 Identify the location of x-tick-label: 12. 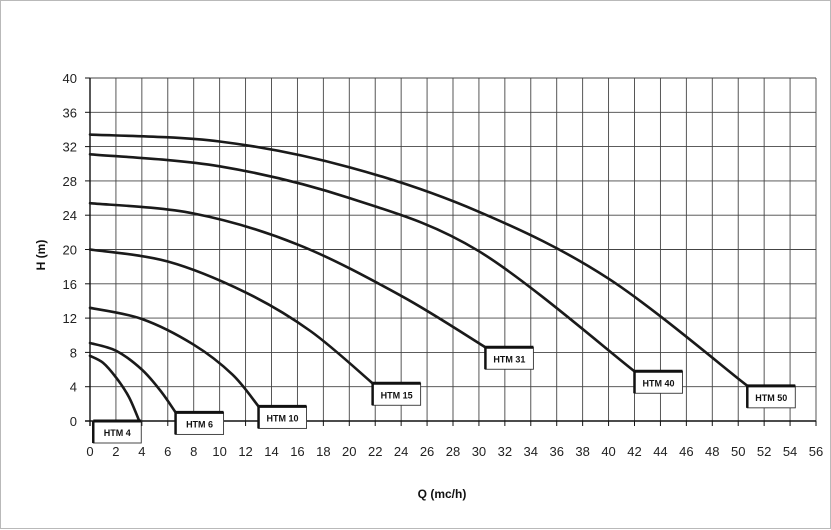
(245, 451).